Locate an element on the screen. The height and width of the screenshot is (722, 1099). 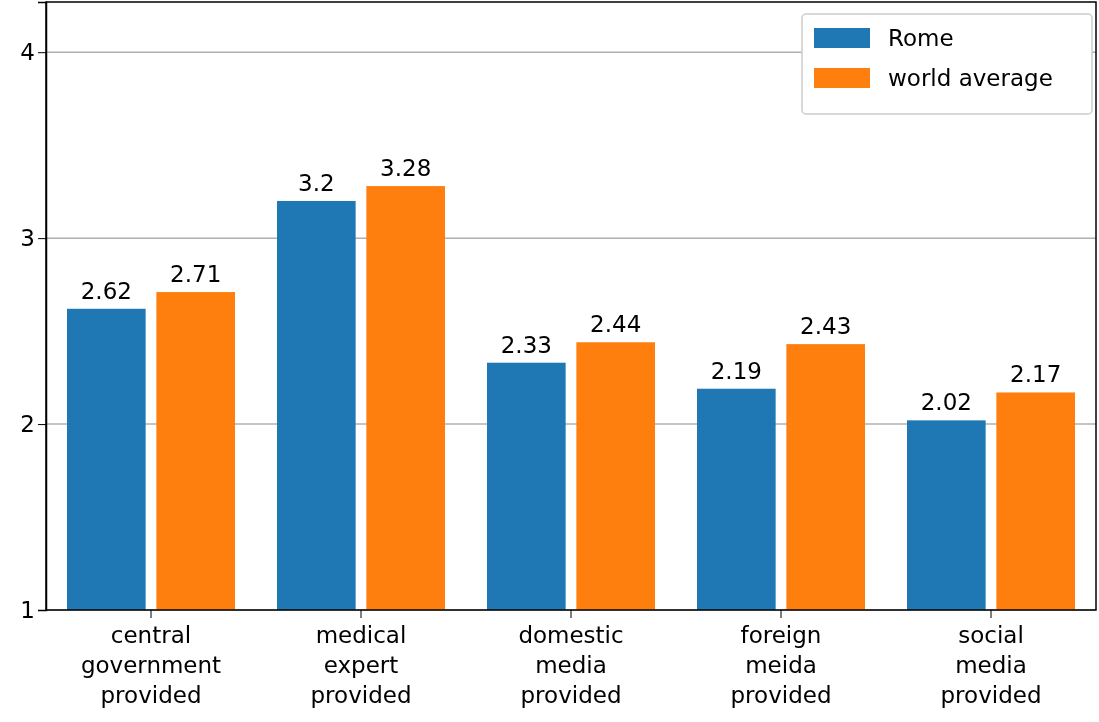
data-label: 2.43 is located at coordinates (826, 326).